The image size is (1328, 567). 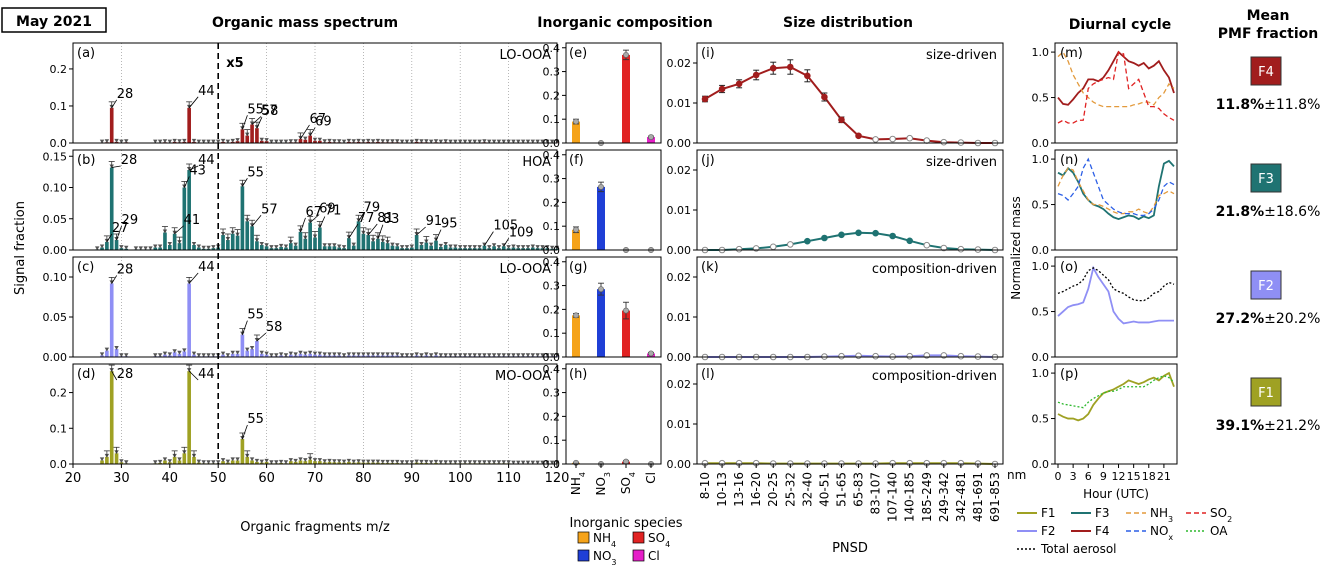 I want to click on inorganic-tick-label: NO3, so click(x=603, y=484).